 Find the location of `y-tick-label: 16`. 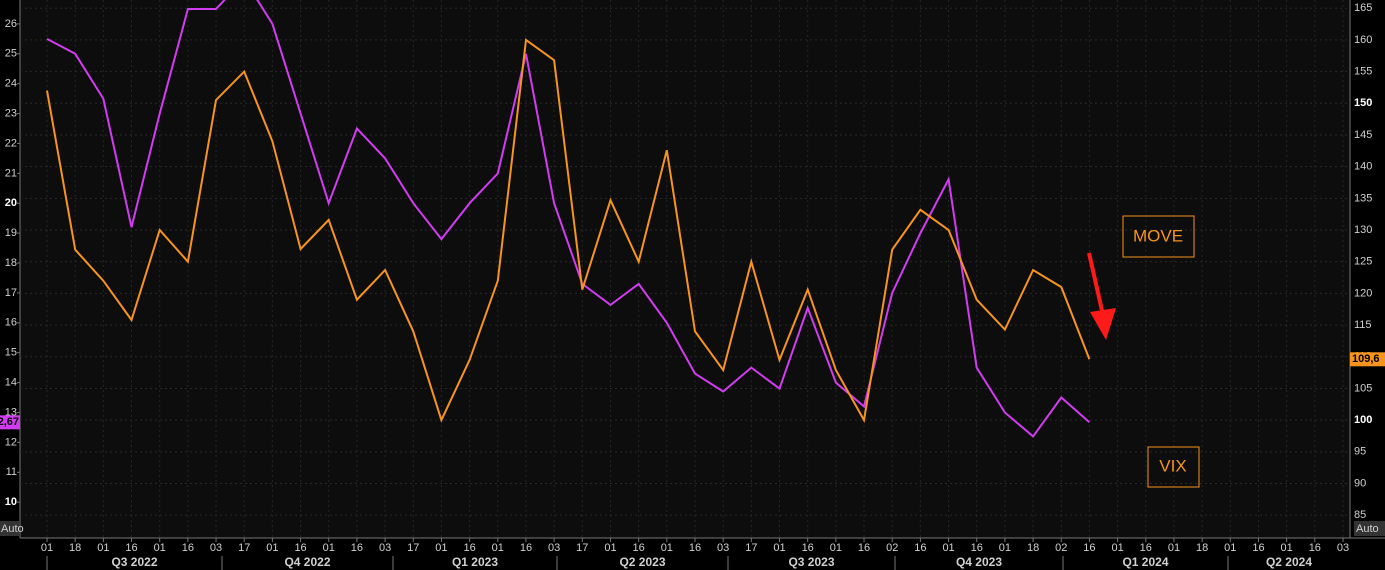

y-tick-label: 16 is located at coordinates (11, 323).